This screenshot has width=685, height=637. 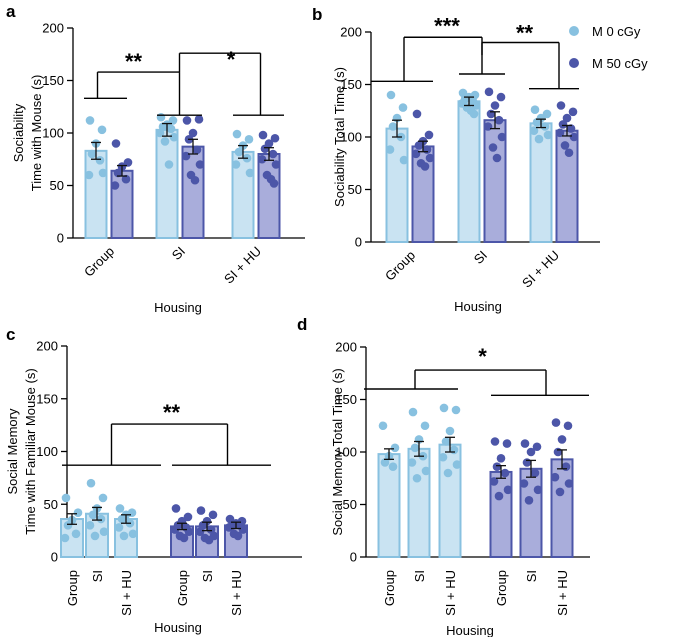 I want to click on y-tick-label: 50, so click(x=51, y=504).